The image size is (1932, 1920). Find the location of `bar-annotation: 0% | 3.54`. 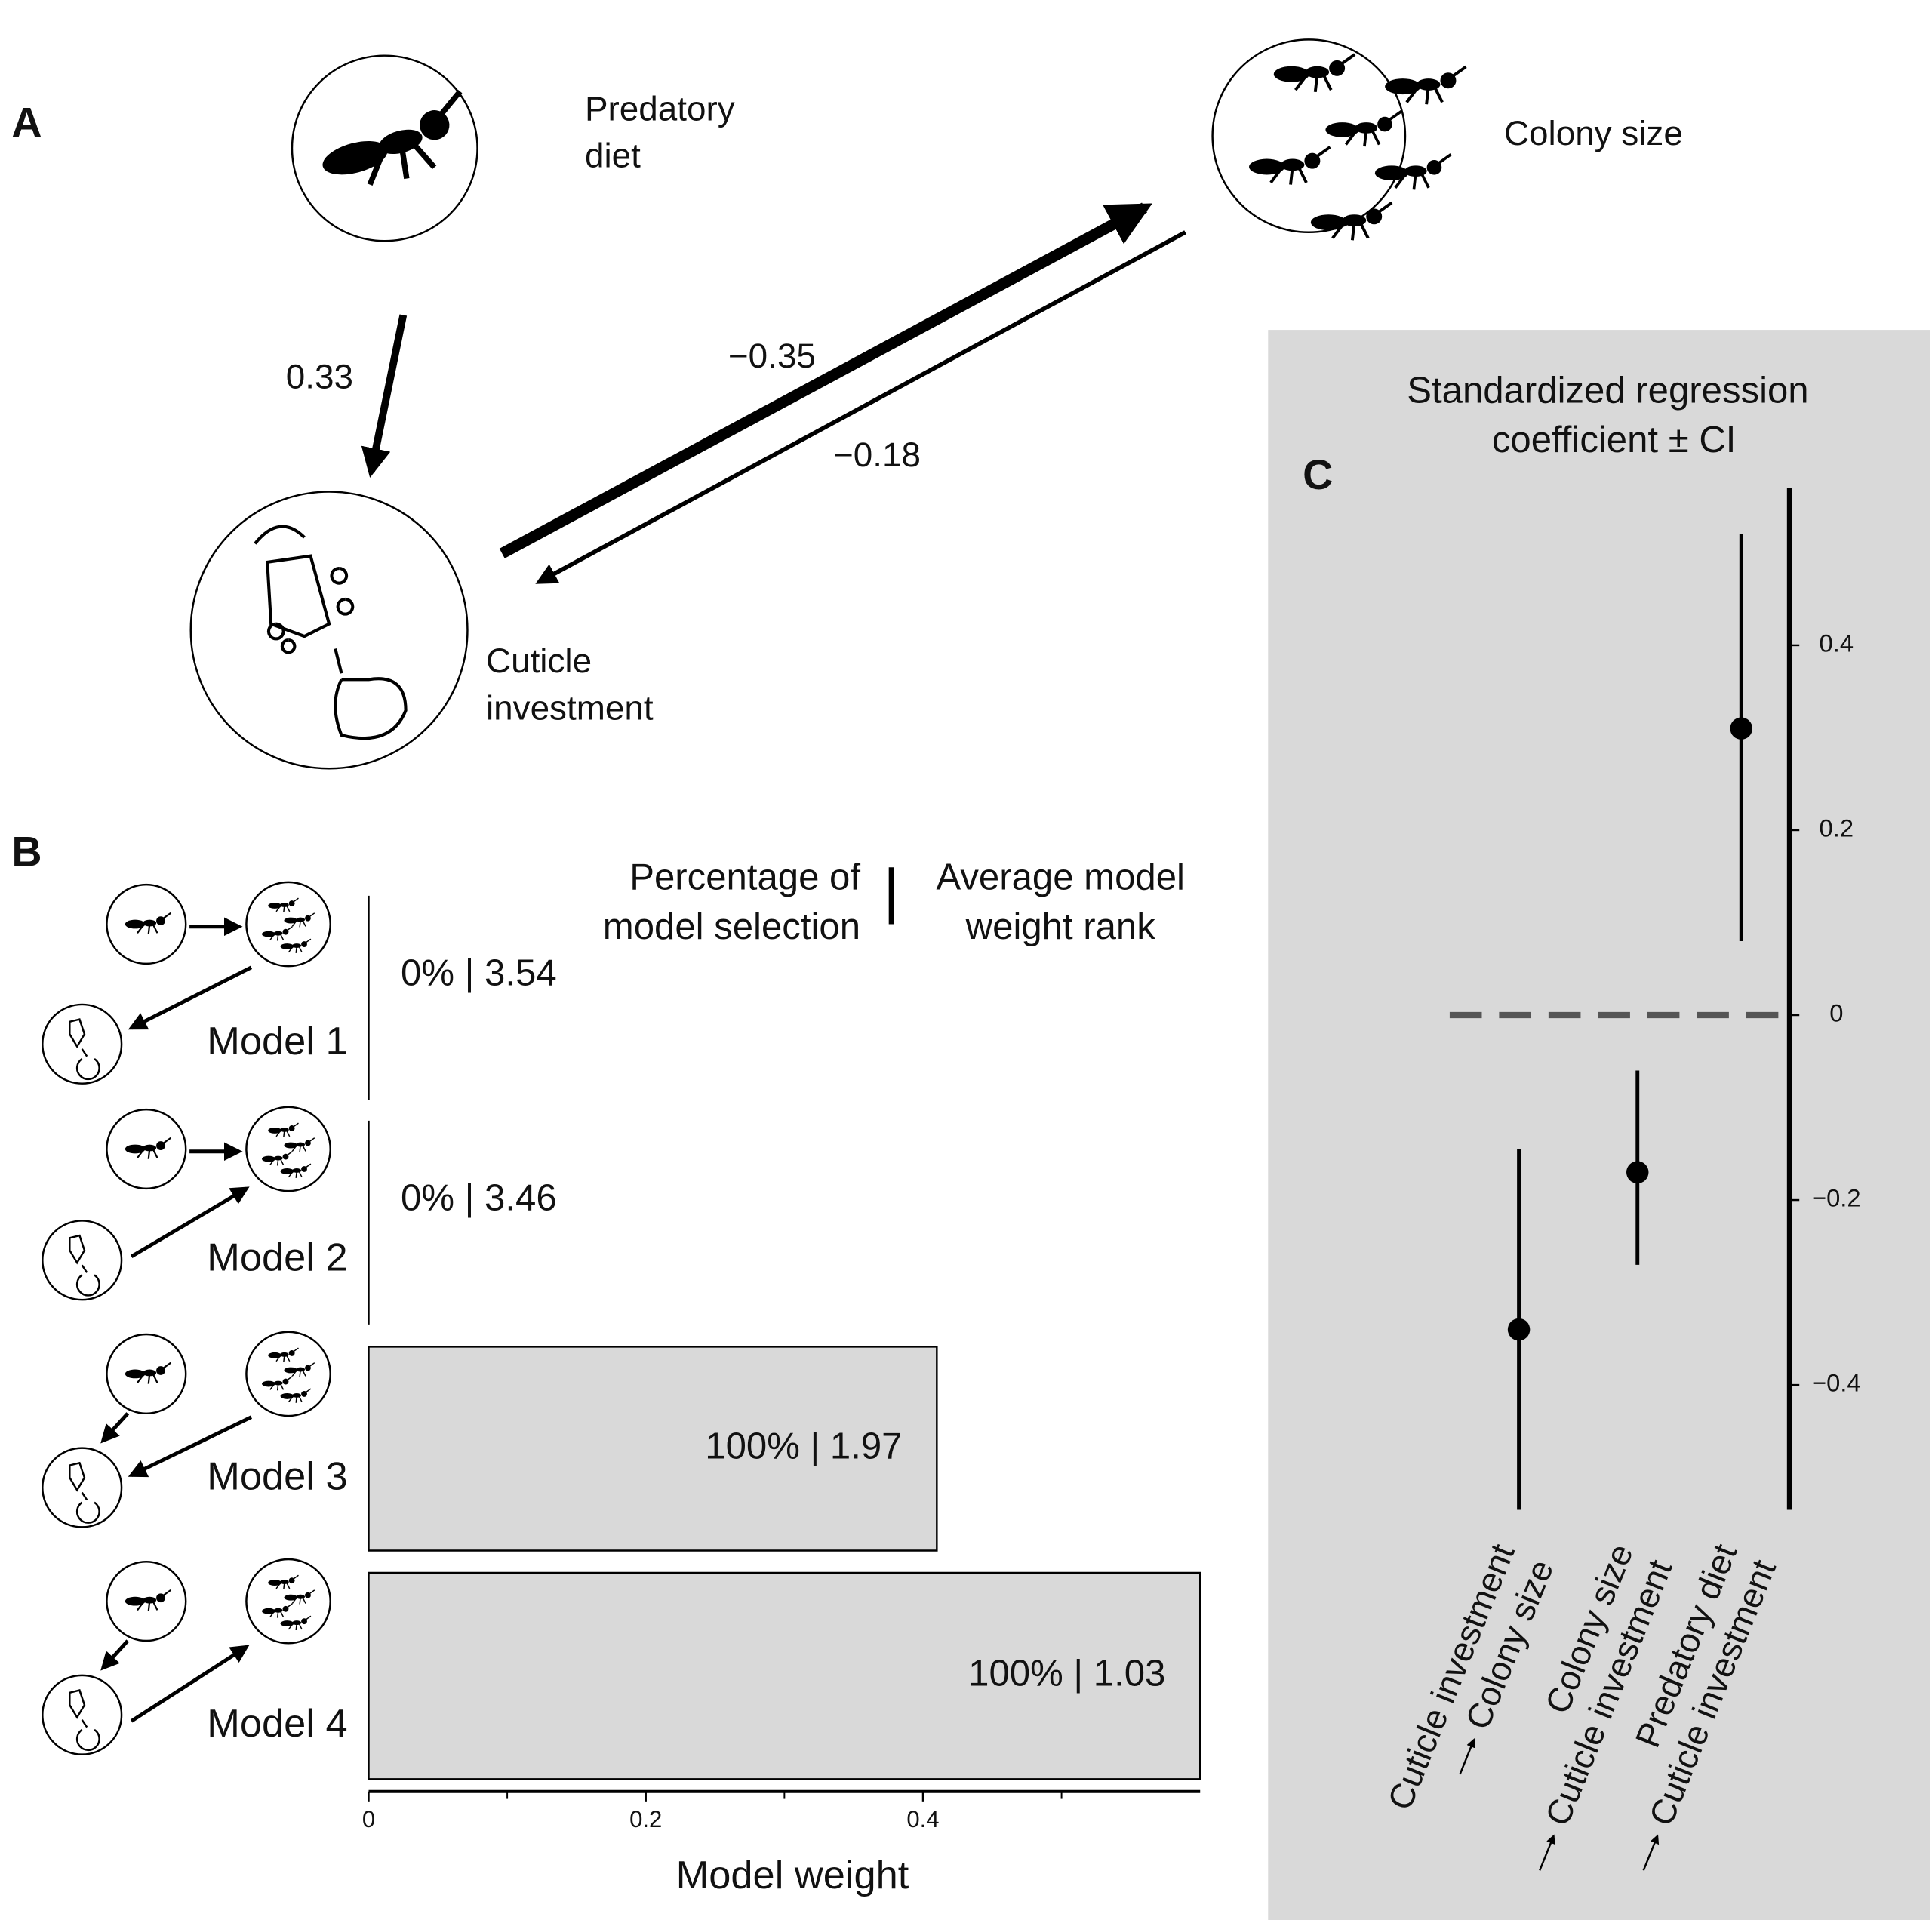

bar-annotation: 0% | 3.54 is located at coordinates (479, 973).